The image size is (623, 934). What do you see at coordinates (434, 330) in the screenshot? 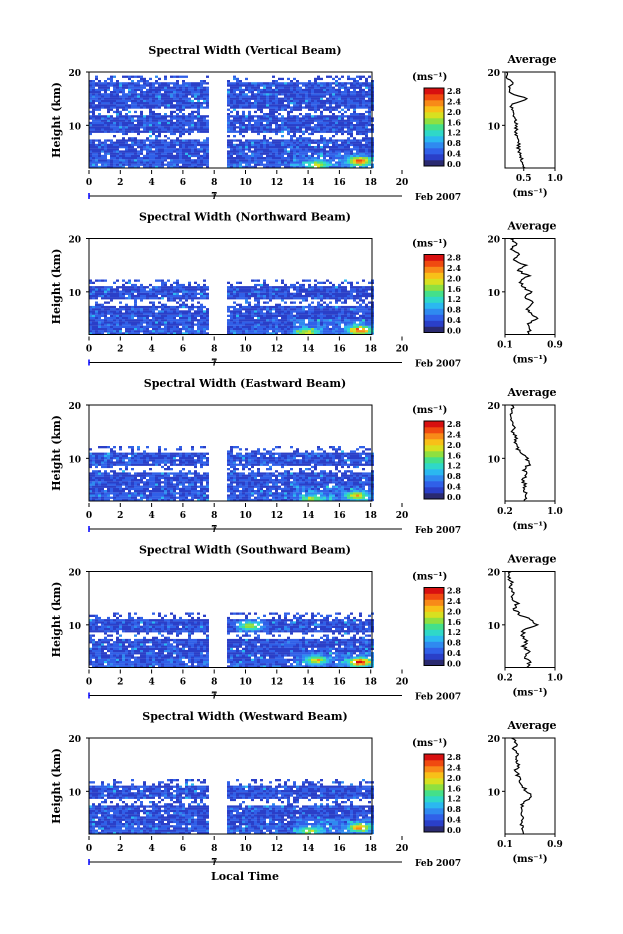
I see `colorbar-segment` at bounding box center [434, 330].